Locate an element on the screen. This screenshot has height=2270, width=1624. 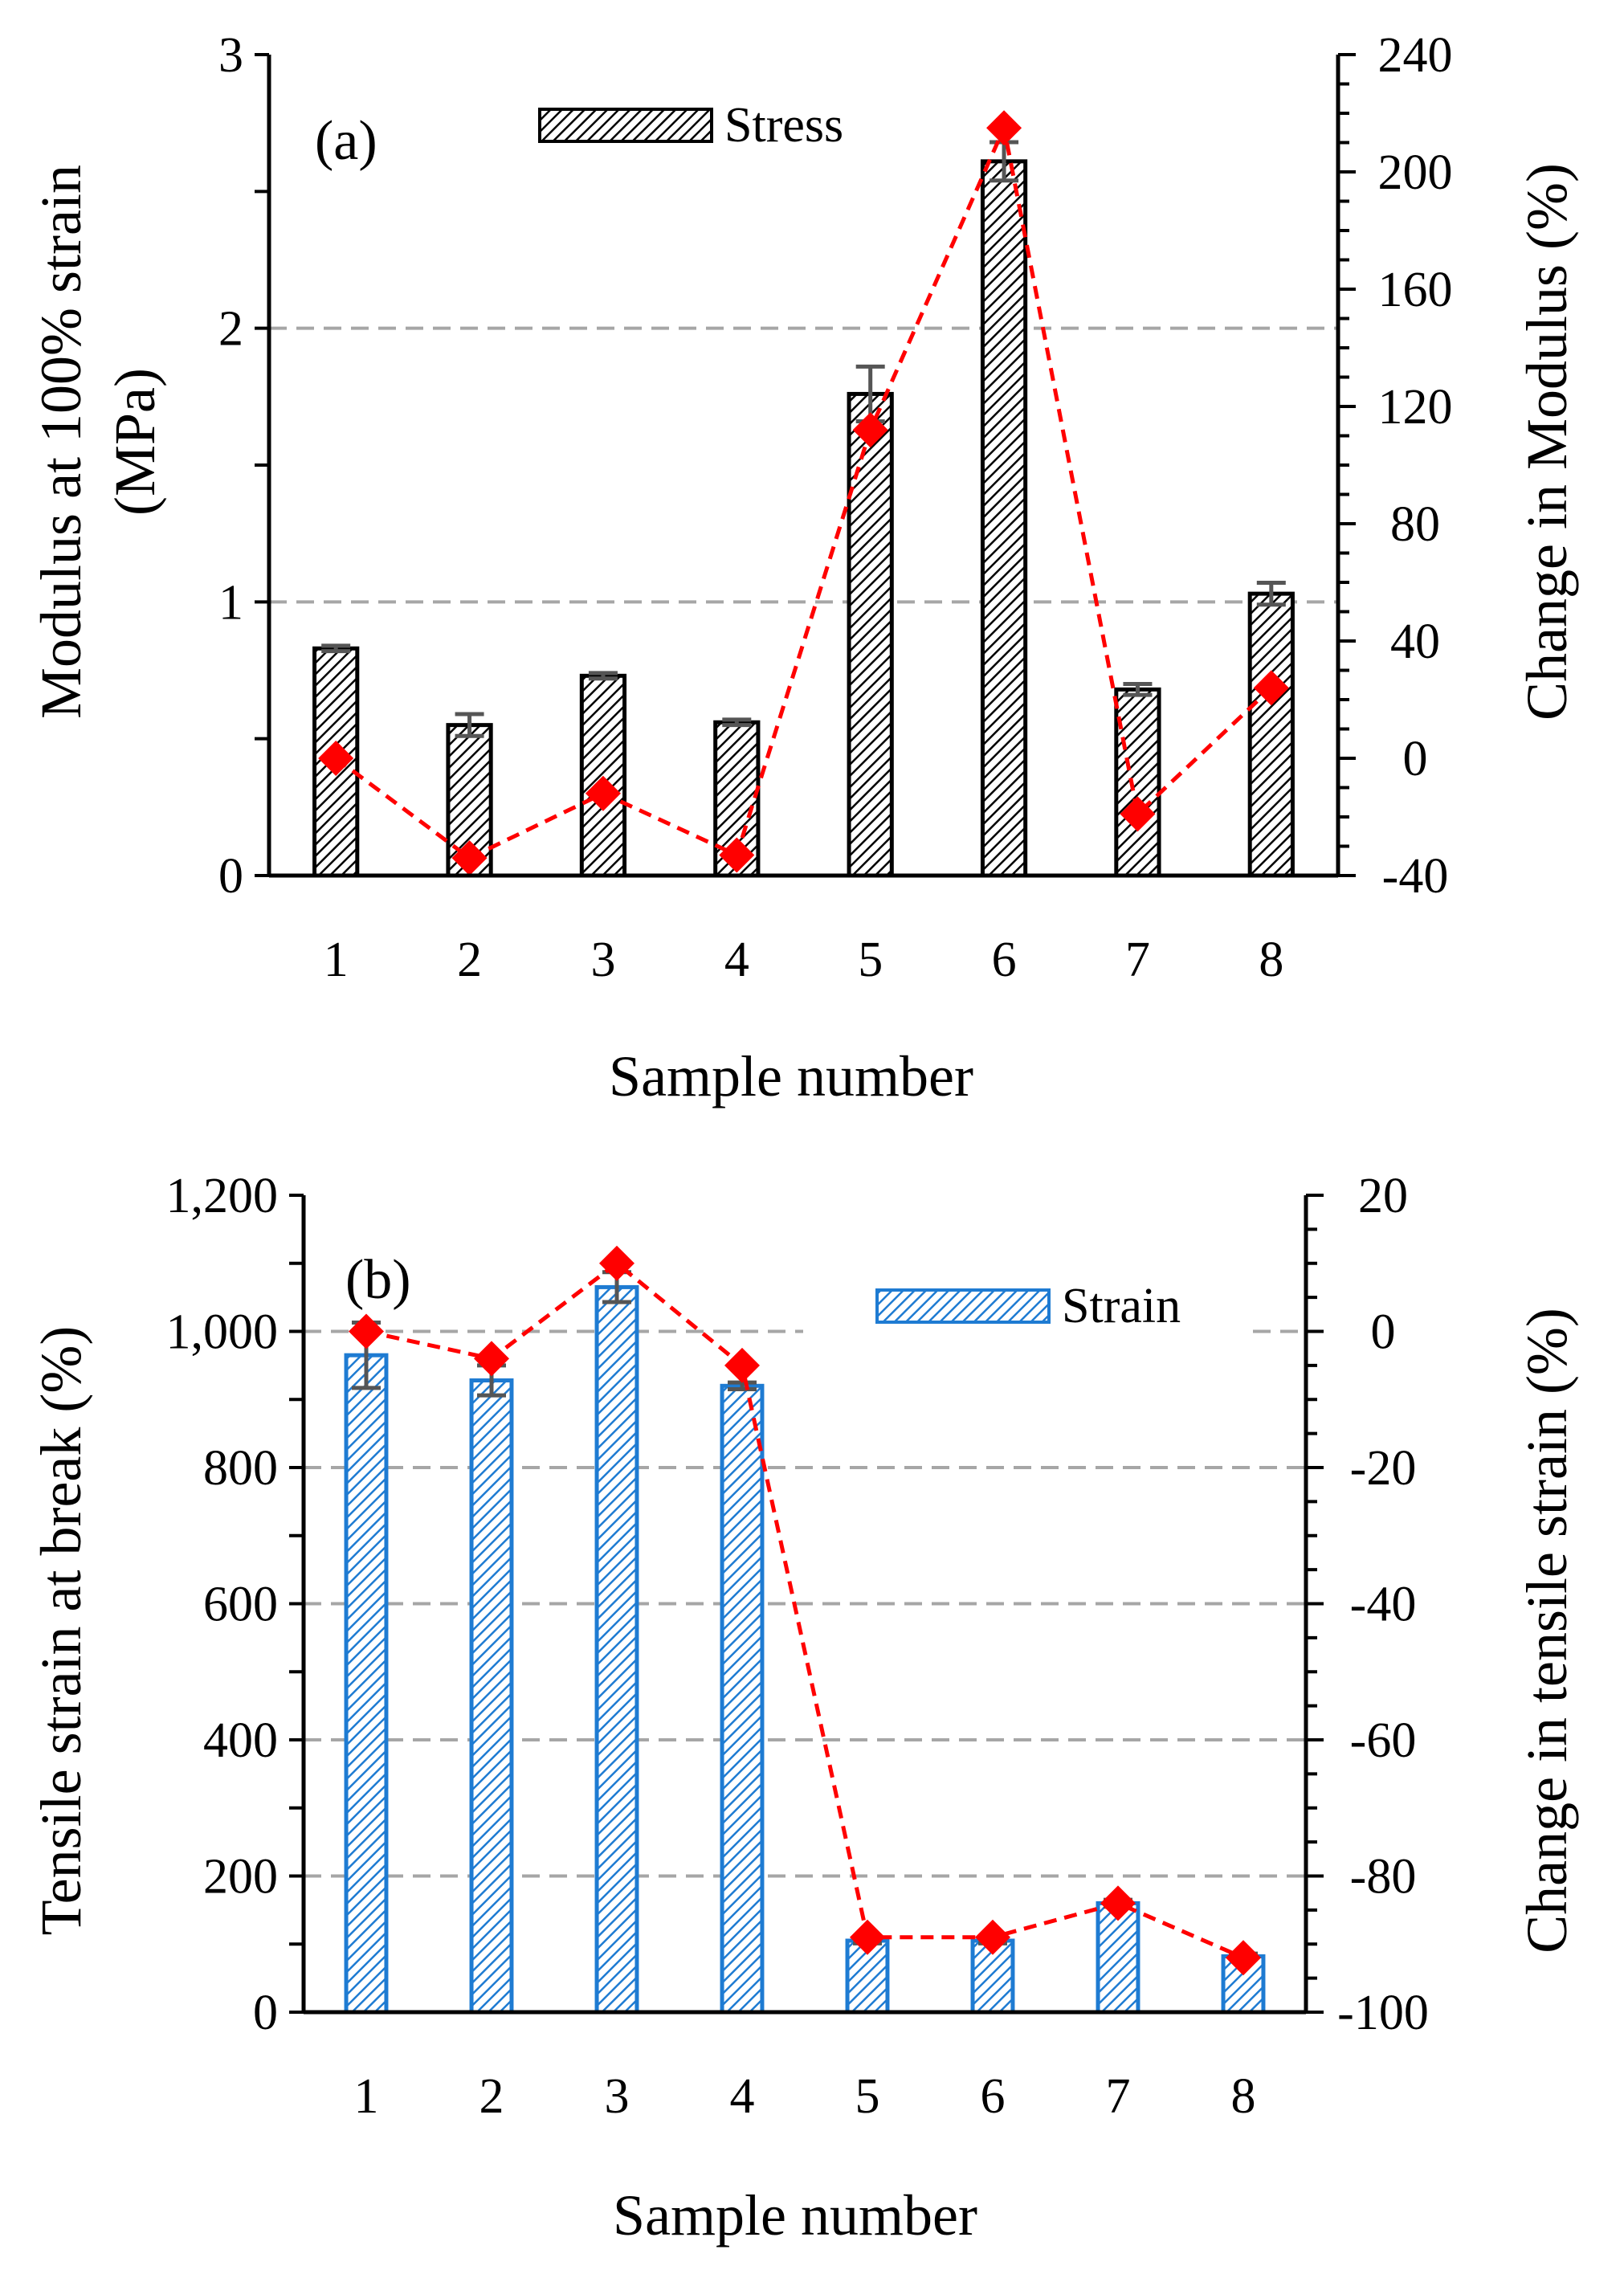
y-tick-label-right: 20 is located at coordinates (1383, 1196).